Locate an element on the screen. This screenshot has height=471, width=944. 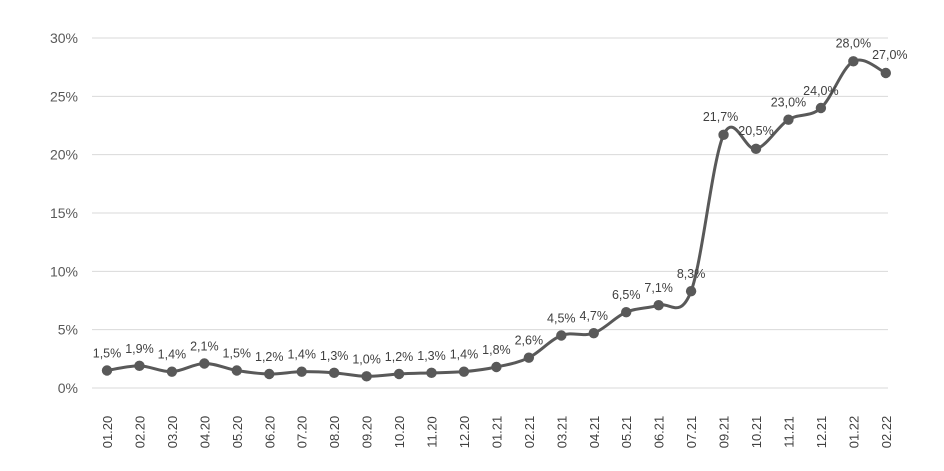
x-tick-label: 03.20 is located at coordinates (172, 432).